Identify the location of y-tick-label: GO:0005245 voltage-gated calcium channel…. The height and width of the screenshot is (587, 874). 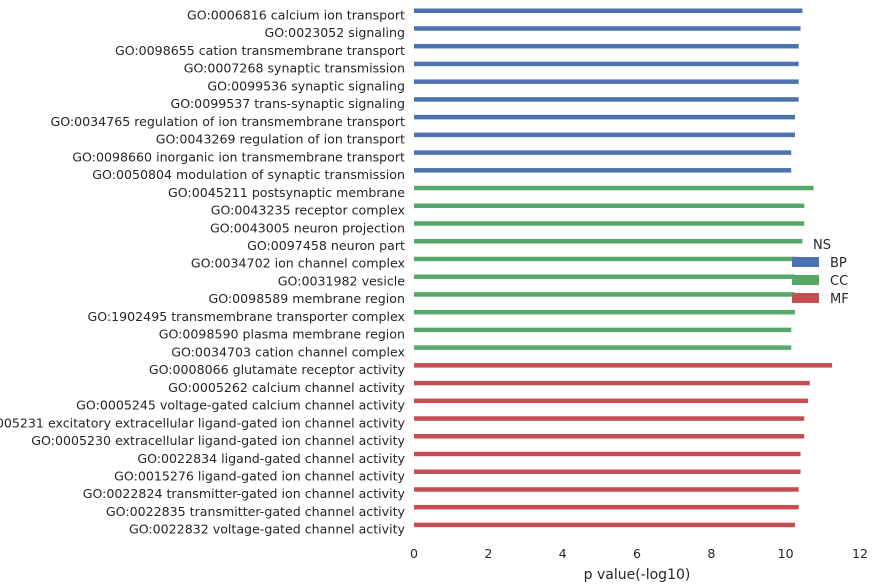
(240, 405).